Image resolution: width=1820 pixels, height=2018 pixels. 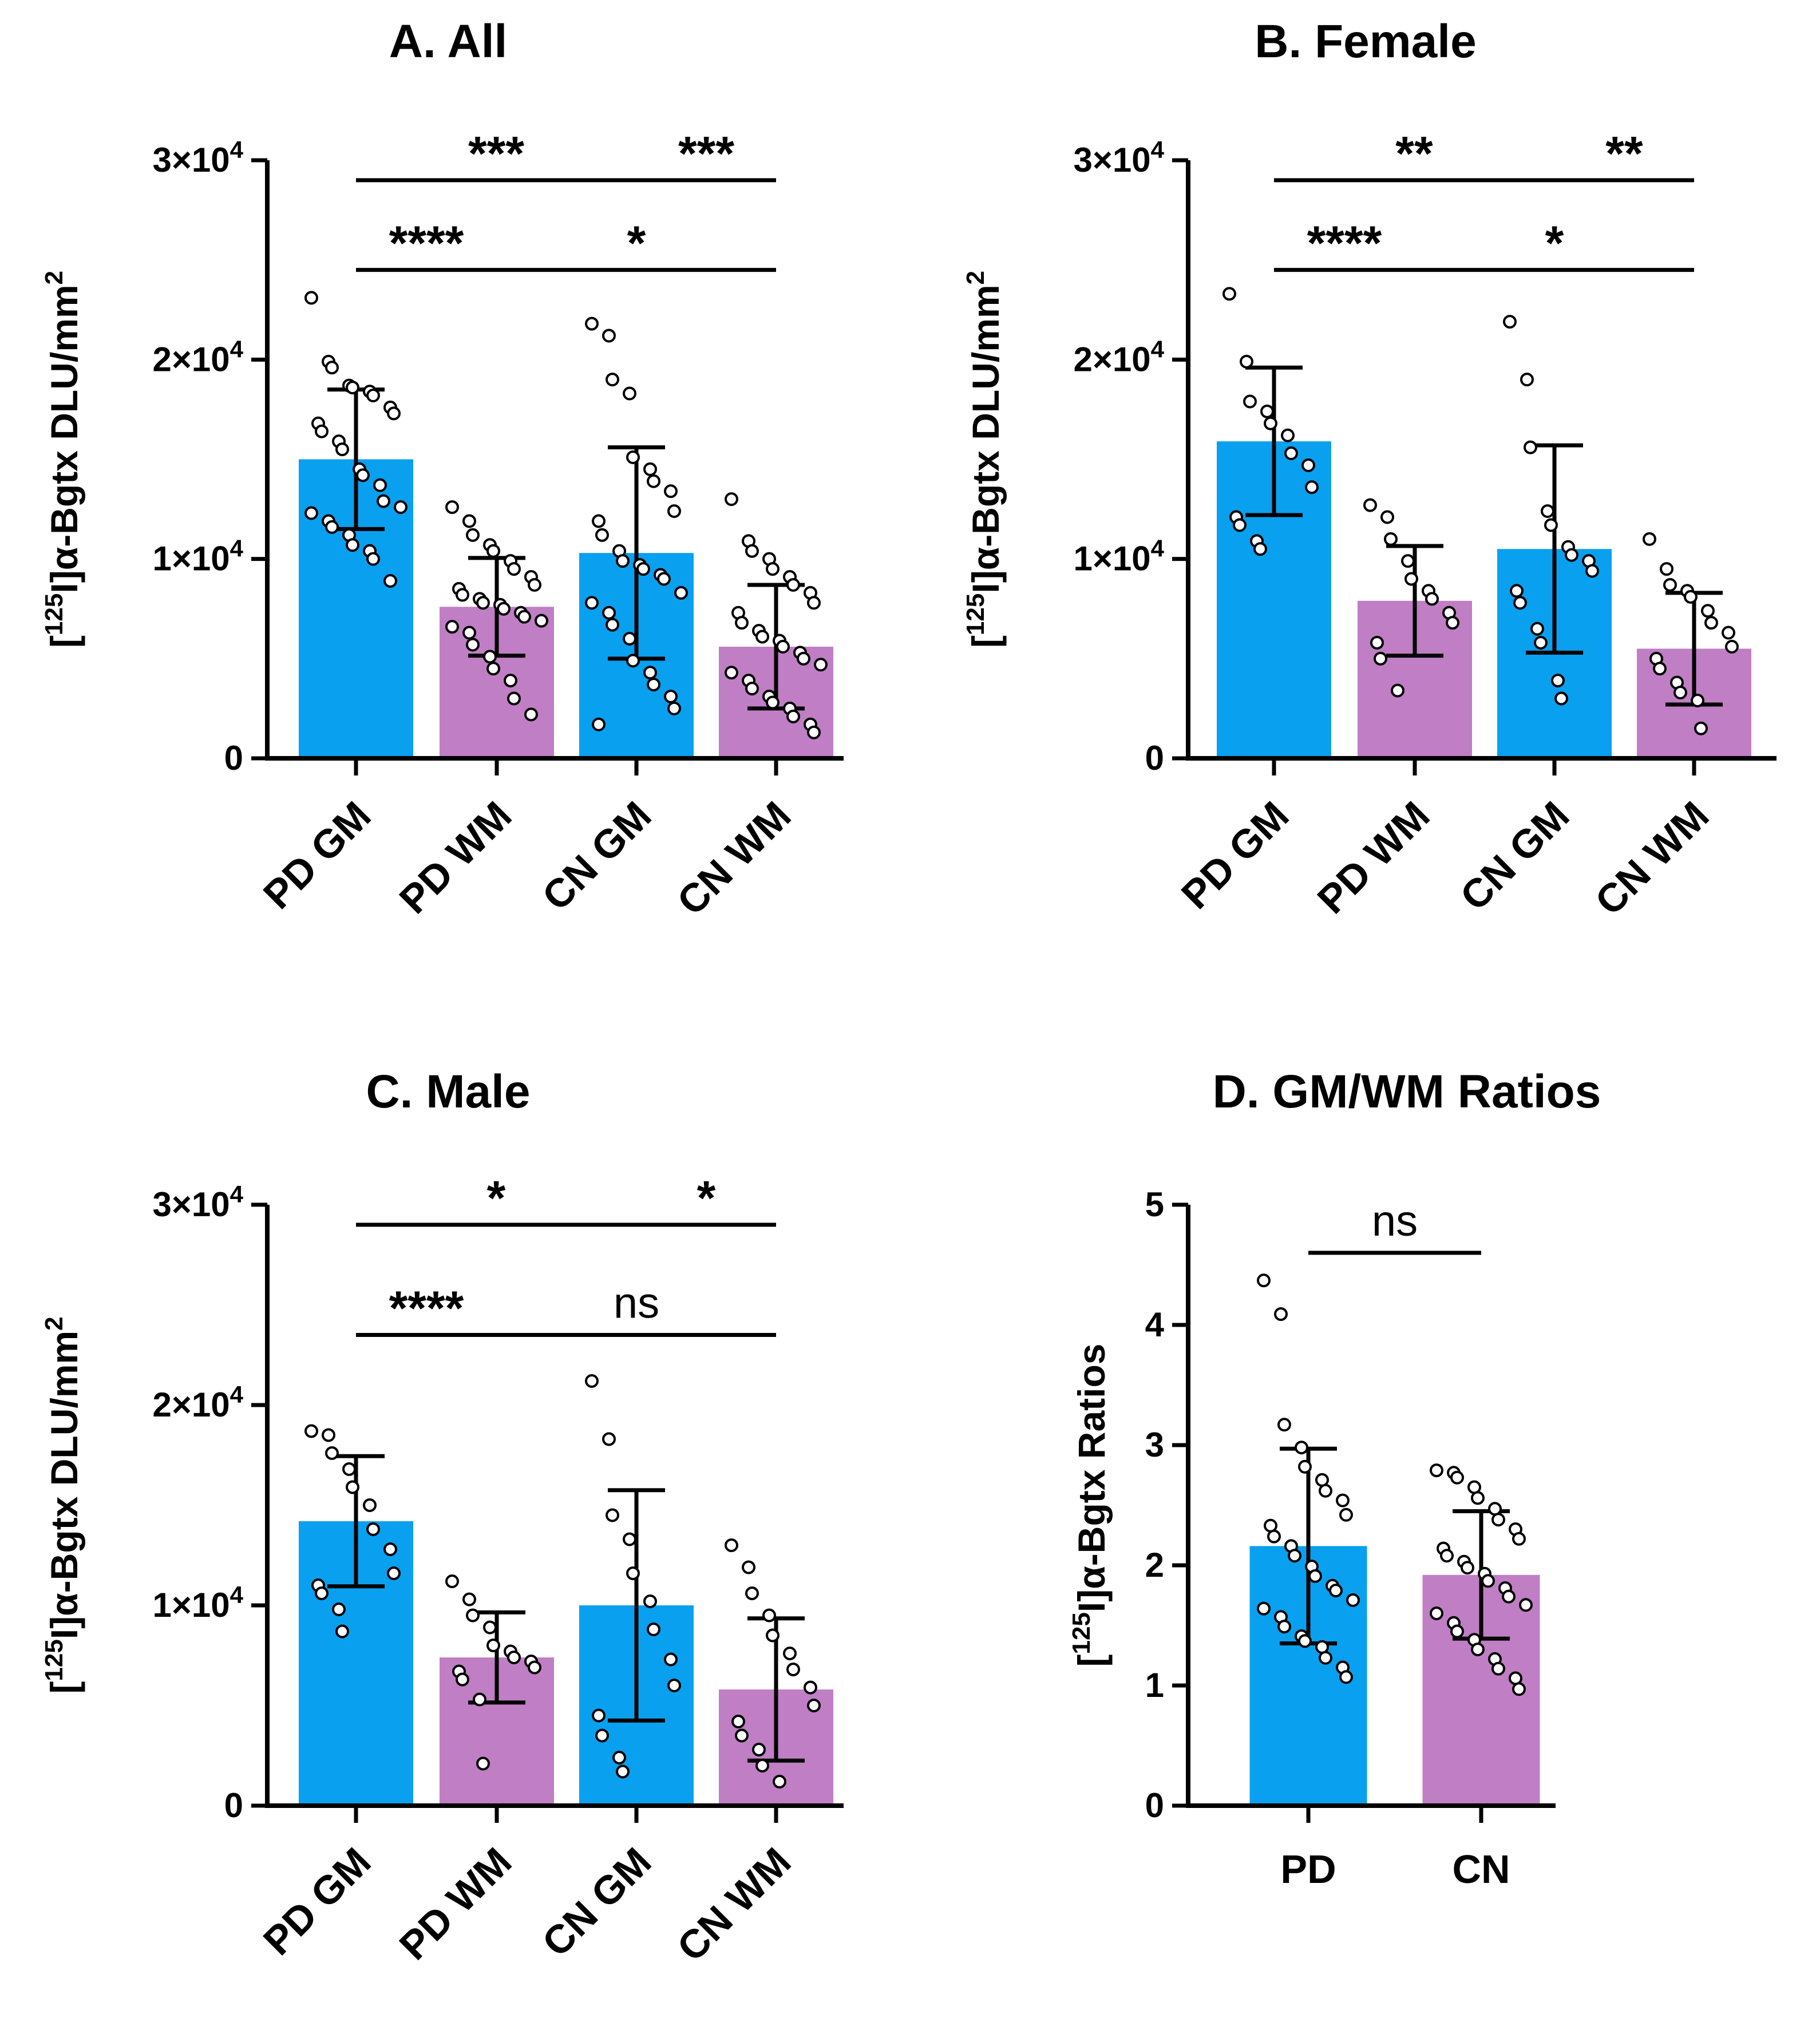 What do you see at coordinates (1154, 1685) in the screenshot?
I see `y-tick-label: 1` at bounding box center [1154, 1685].